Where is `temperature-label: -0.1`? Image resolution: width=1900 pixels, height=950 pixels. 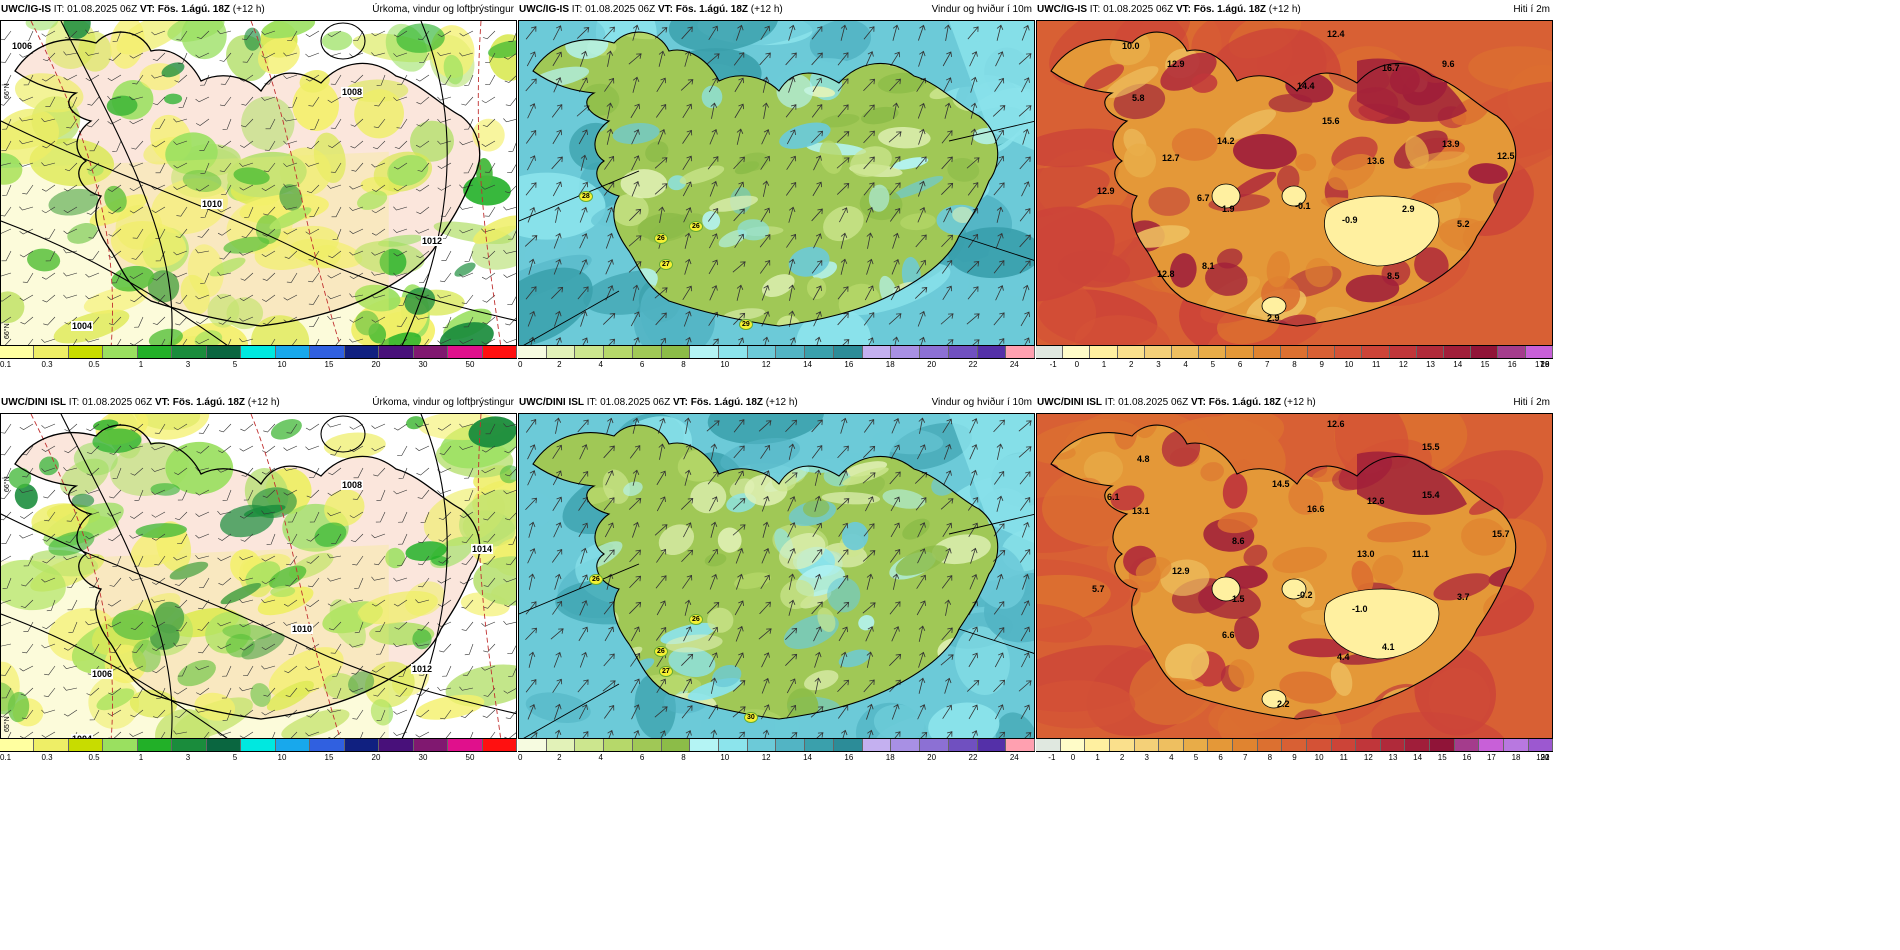 temperature-label: -0.1 is located at coordinates (1303, 206).